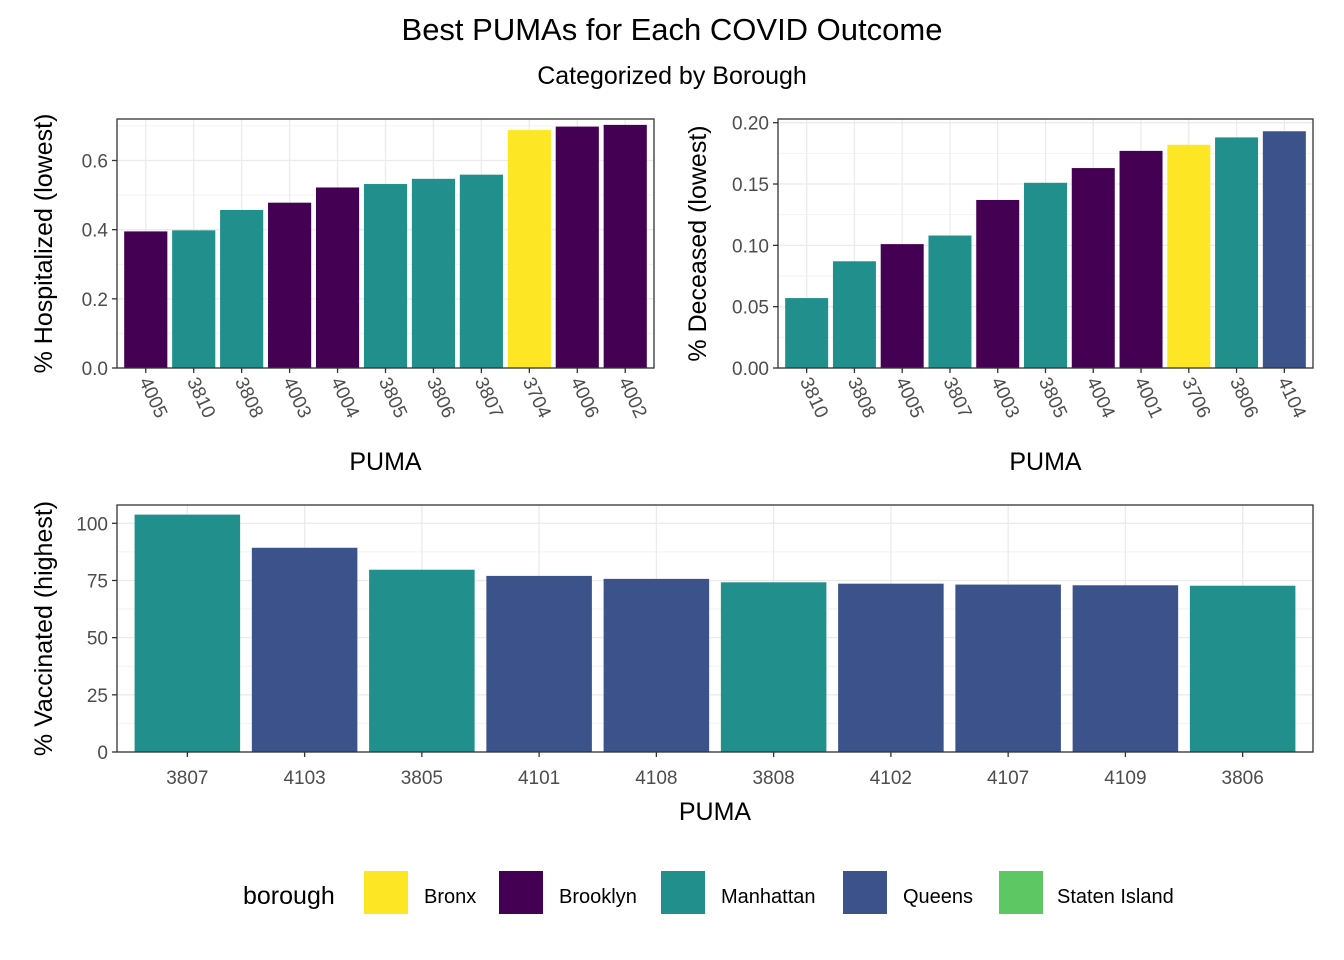 This screenshot has width=1344, height=960. What do you see at coordinates (97, 639) in the screenshot?
I see `y-tick-label: 50` at bounding box center [97, 639].